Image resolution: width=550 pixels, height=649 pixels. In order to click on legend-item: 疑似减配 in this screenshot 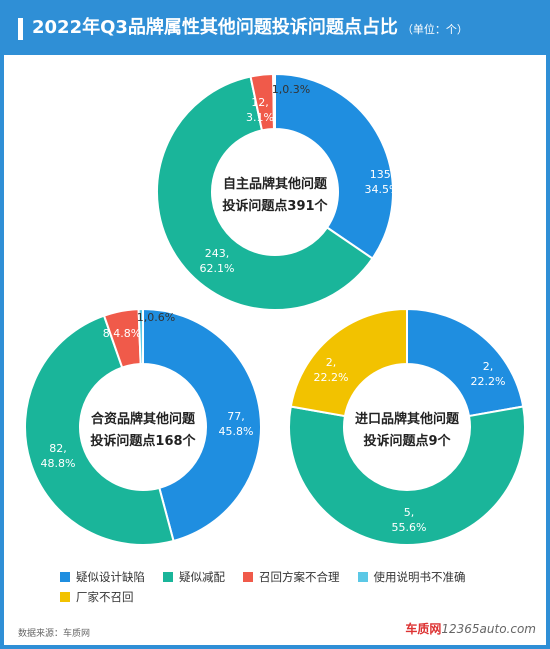, I will do `click(194, 577)`.